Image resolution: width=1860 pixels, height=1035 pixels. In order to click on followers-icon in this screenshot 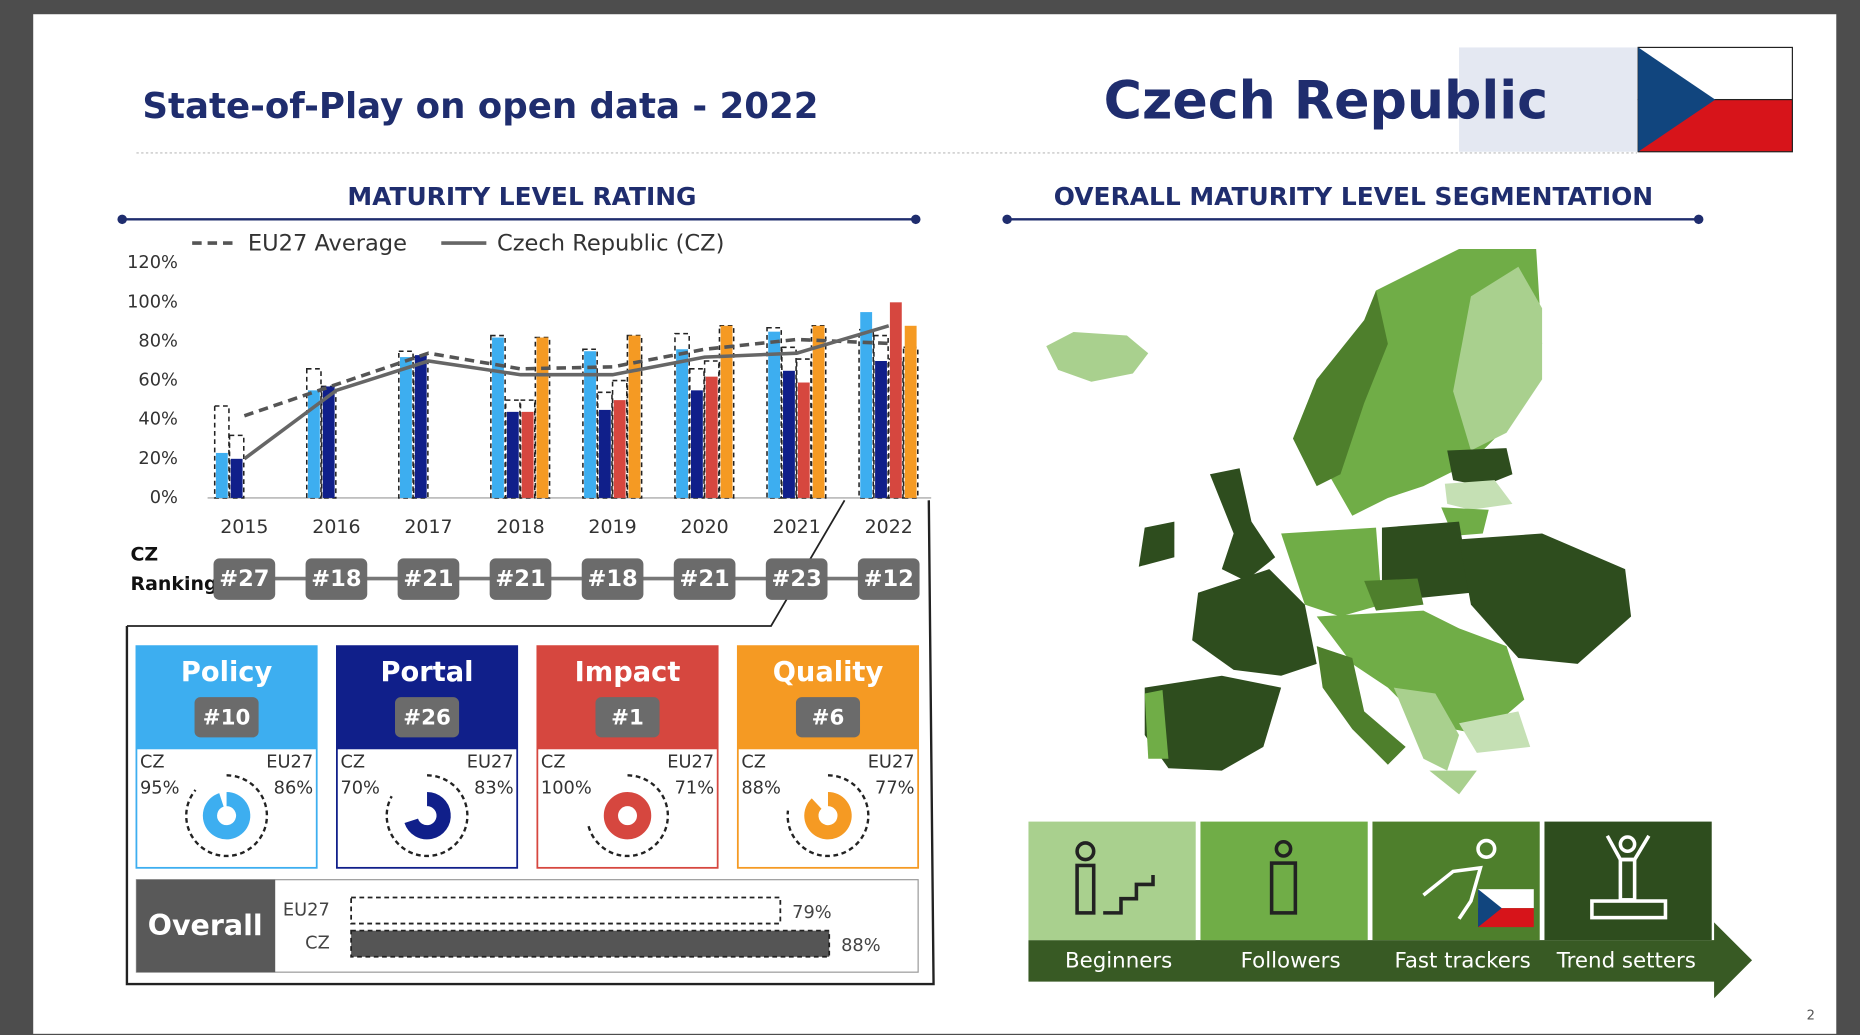, I will do `click(1283, 877)`.